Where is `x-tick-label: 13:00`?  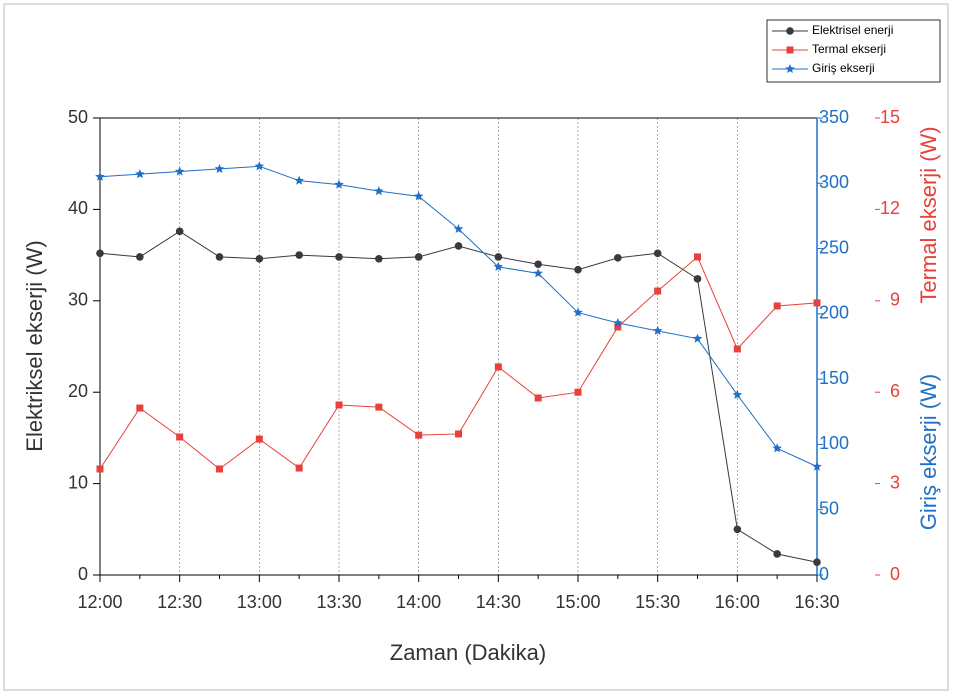
x-tick-label: 13:00 is located at coordinates (259, 602).